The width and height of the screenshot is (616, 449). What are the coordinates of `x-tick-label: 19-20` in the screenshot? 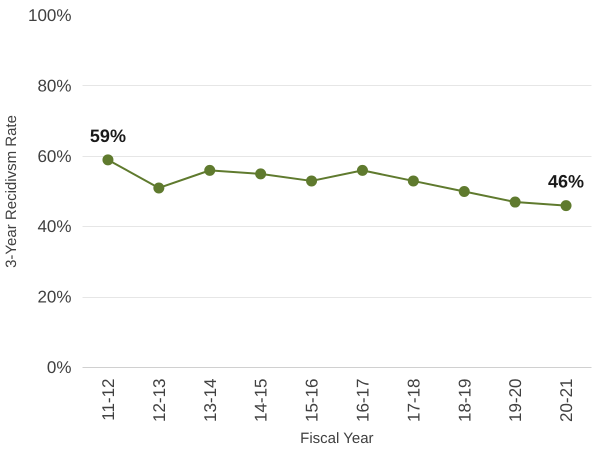 It's located at (516, 400).